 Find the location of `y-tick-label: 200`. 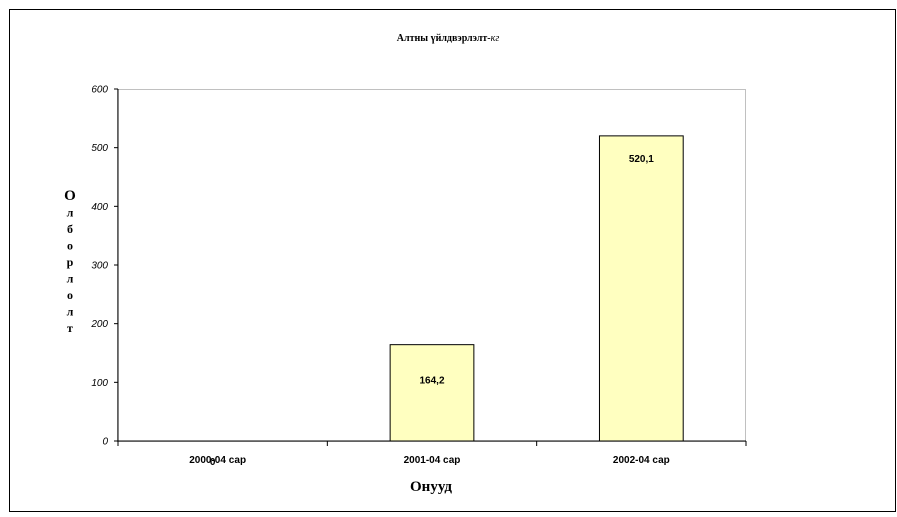

y-tick-label: 200 is located at coordinates (99, 324).